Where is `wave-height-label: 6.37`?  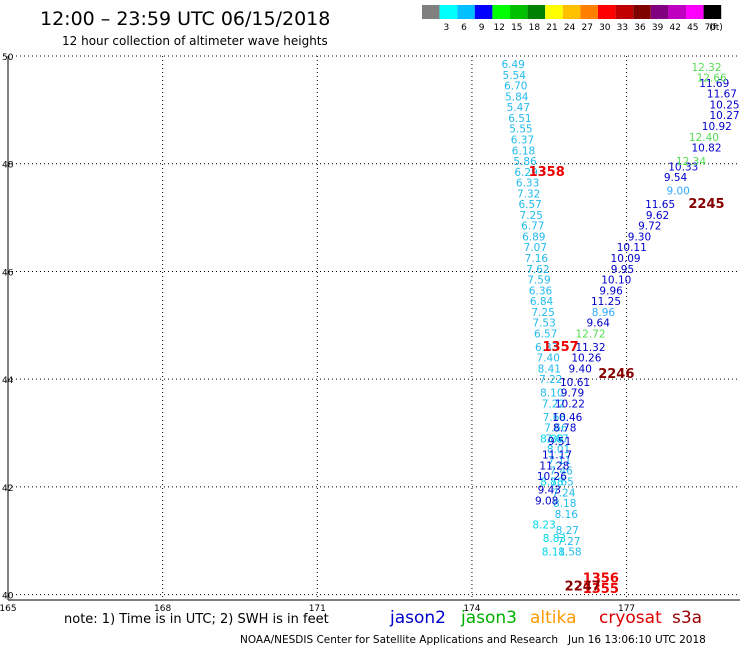 wave-height-label: 6.37 is located at coordinates (522, 140).